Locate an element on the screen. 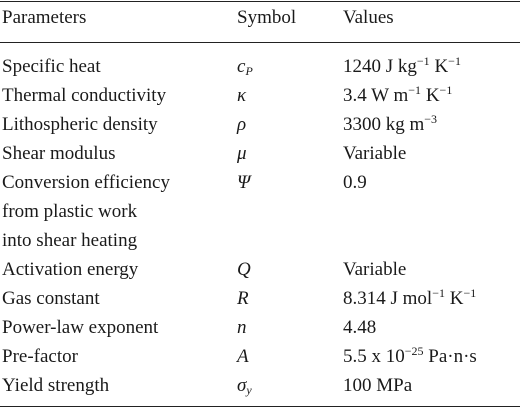  header-parameters: Parameters is located at coordinates (44, 17).